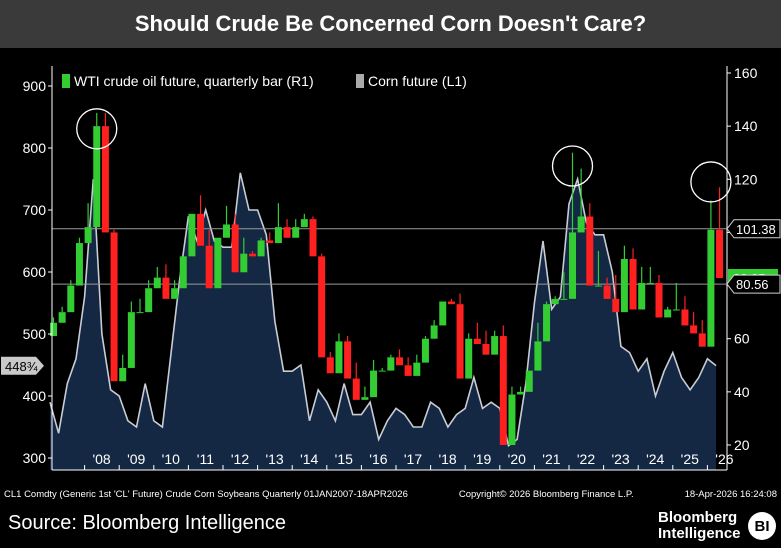  I want to click on x-tick-label: '21, so click(551, 459).